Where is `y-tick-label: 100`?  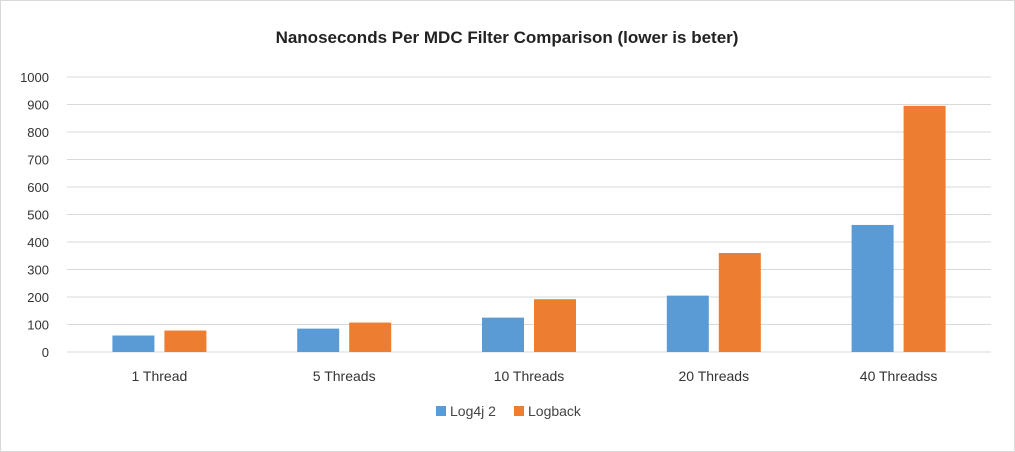 y-tick-label: 100 is located at coordinates (38, 325).